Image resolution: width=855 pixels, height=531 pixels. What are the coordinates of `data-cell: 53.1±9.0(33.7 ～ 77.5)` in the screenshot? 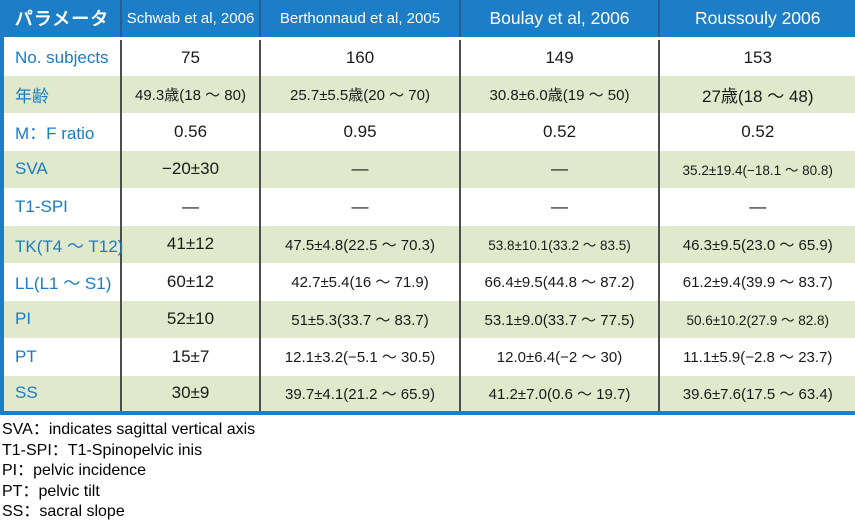 It's located at (560, 319).